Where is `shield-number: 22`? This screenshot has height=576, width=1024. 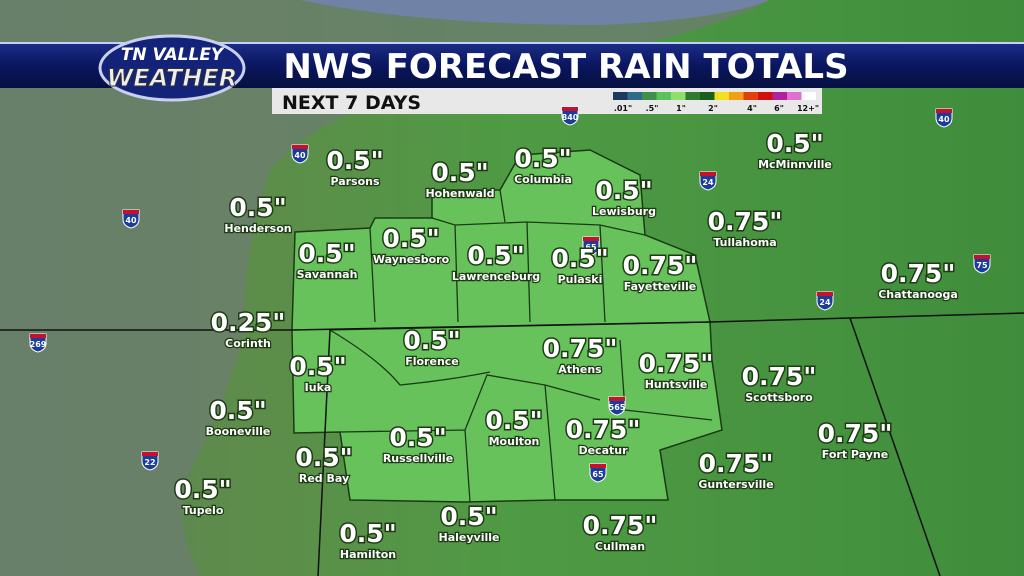
shield-number: 22 is located at coordinates (149, 462).